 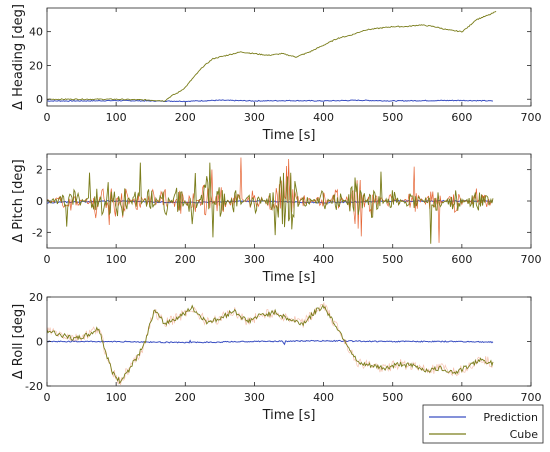 What do you see at coordinates (36, 32) in the screenshot?
I see `y-tick-label: 40` at bounding box center [36, 32].